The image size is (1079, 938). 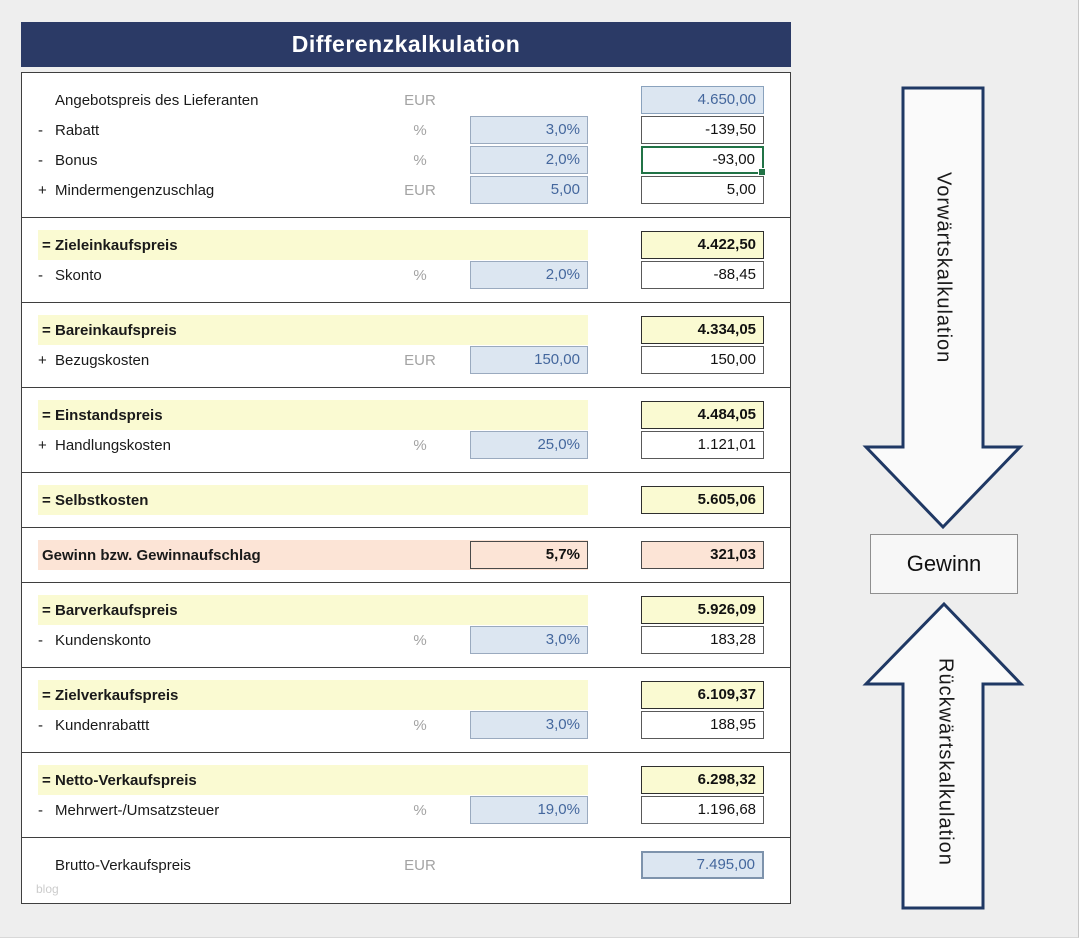 What do you see at coordinates (401, 780) in the screenshot?
I see `table-row: = Netto-Verkaufspreis 6.298,32` at bounding box center [401, 780].